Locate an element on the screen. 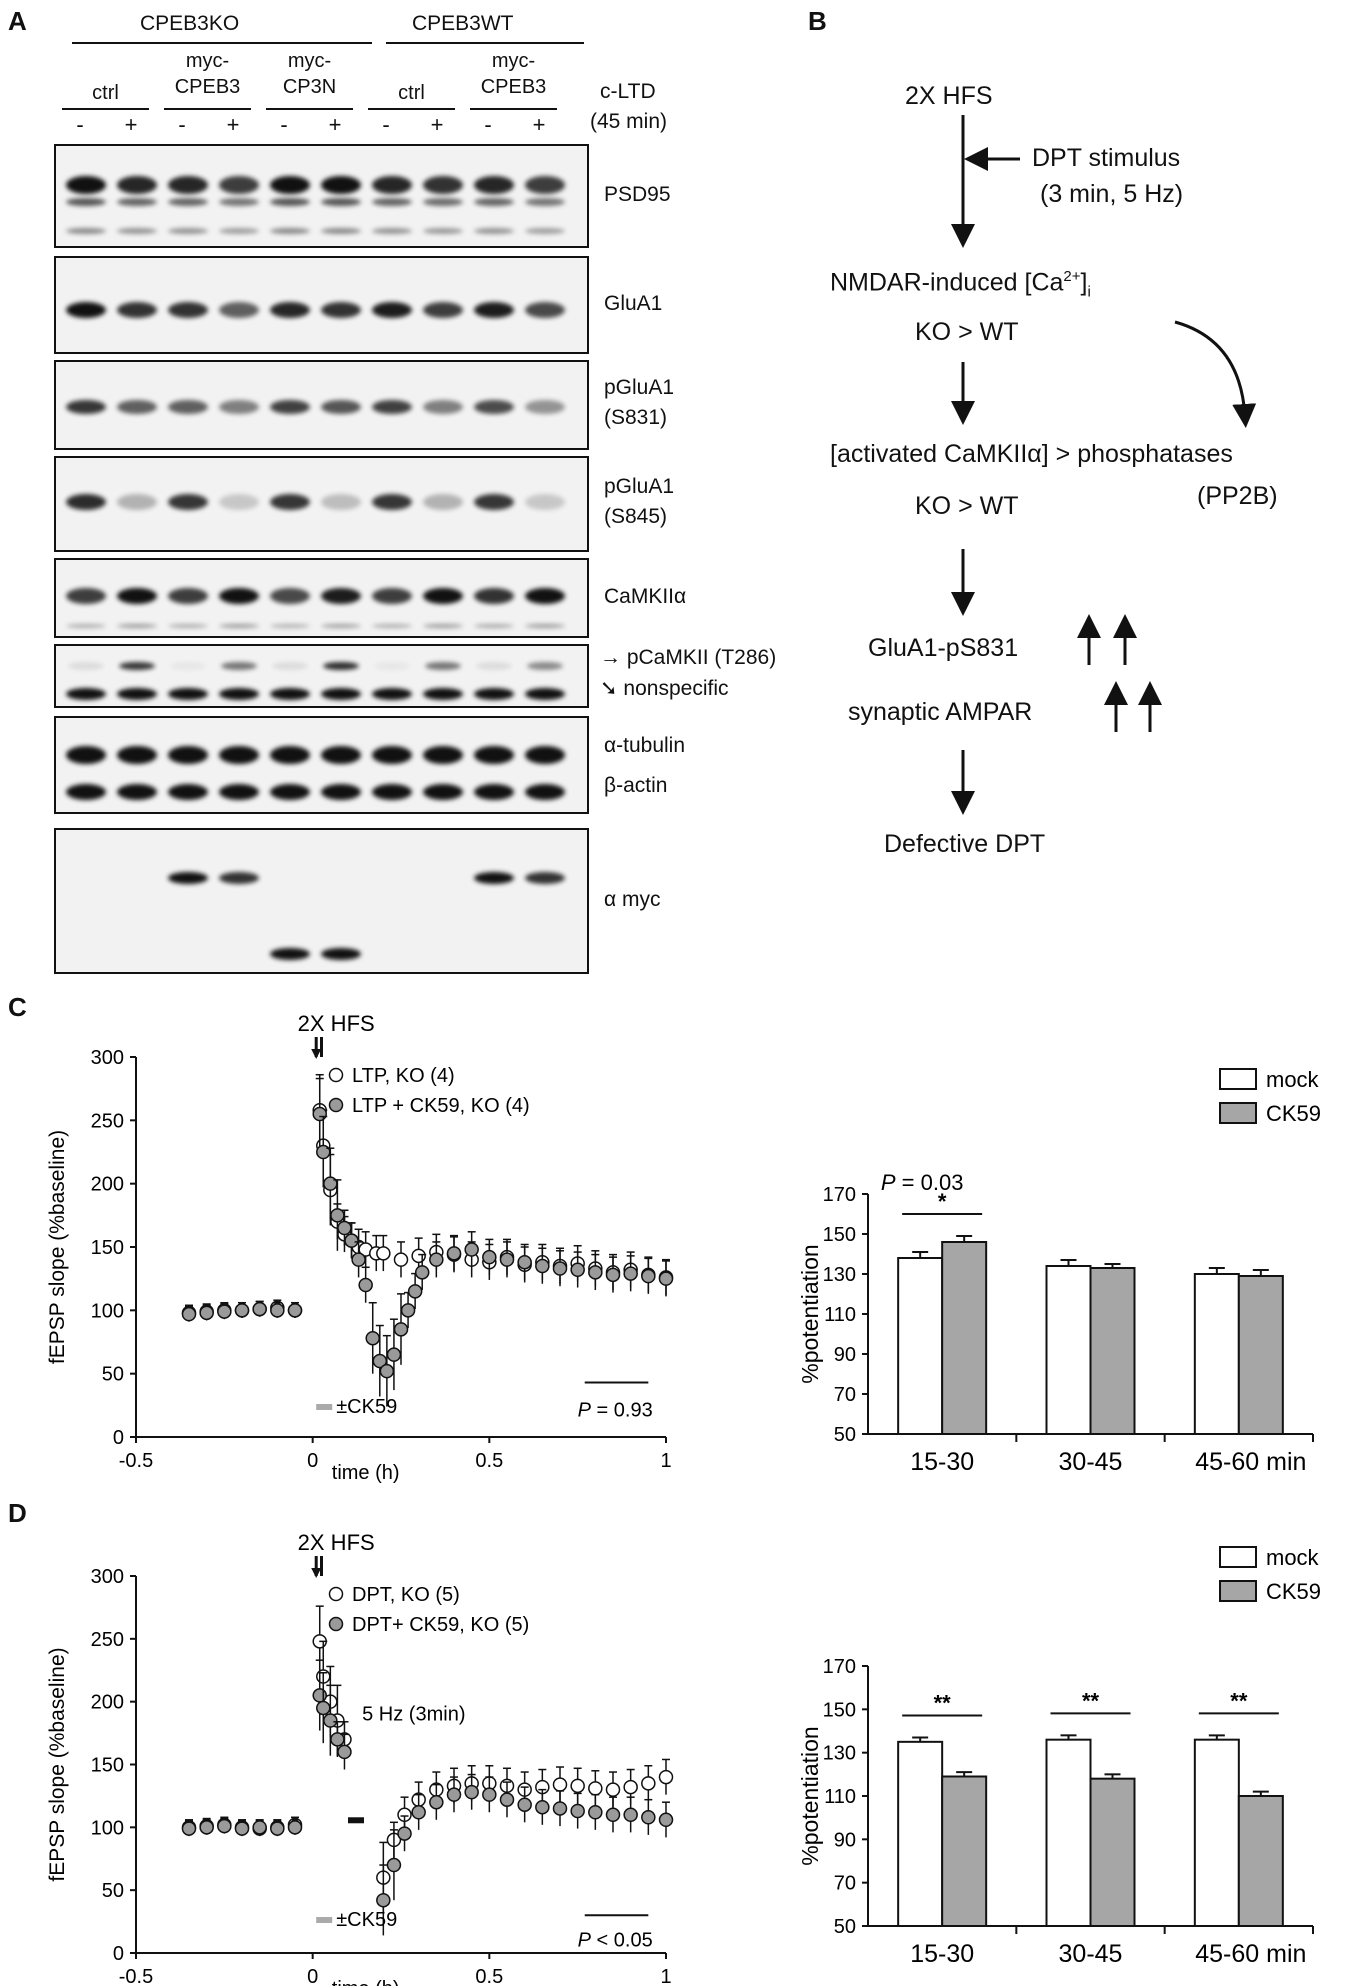  legend-label: LTP + CK59, KO (4) is located at coordinates (441, 1106).